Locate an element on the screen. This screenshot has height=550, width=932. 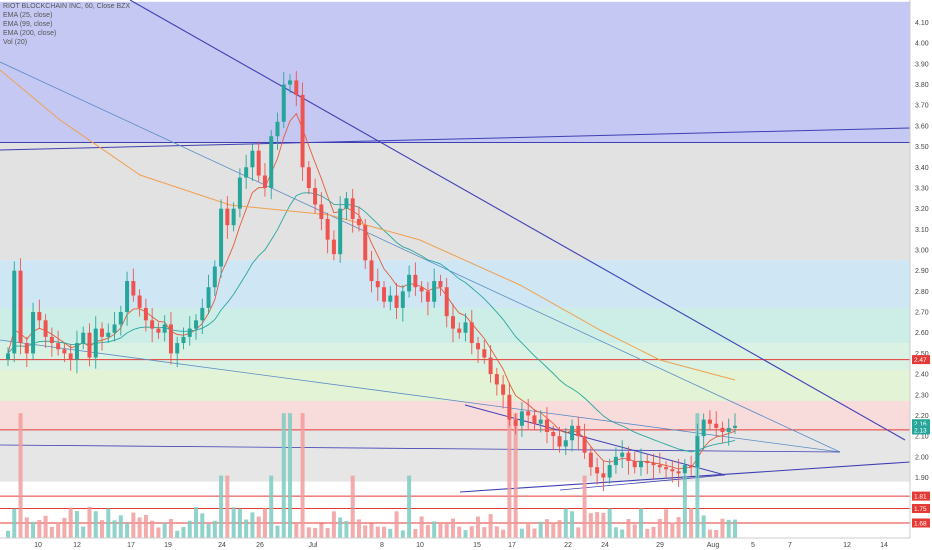
x-axis-panel is located at coordinates (466, 544).